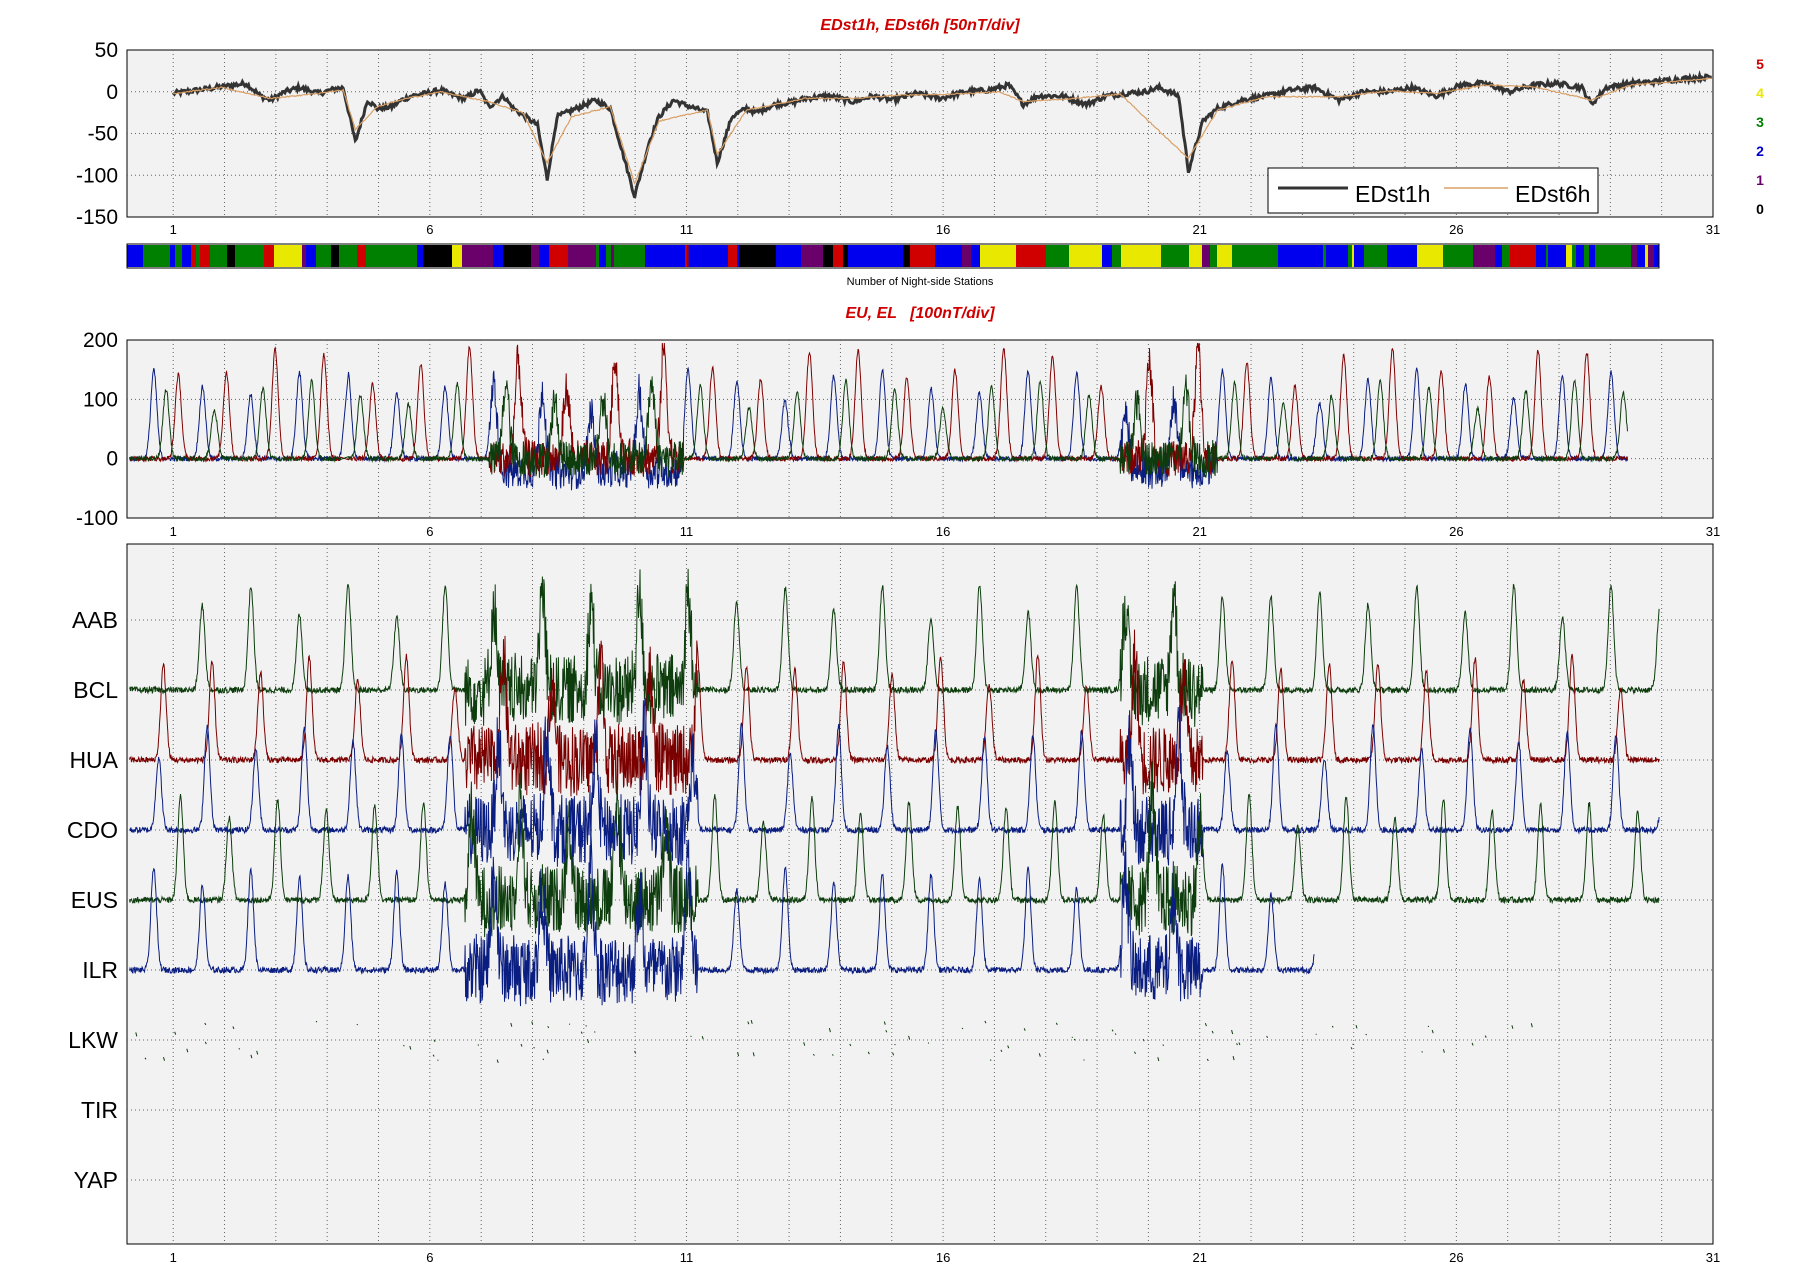 The image size is (1801, 1268). Describe the element at coordinates (97, 429) in the screenshot. I see `panel2-y-ticks: 200 100 0 -100` at that location.